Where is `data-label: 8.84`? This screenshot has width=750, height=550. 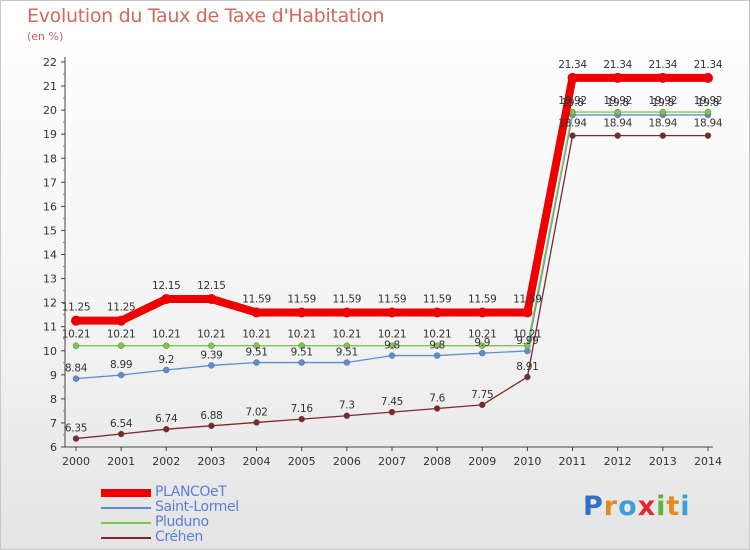 data-label: 8.84 is located at coordinates (76, 369).